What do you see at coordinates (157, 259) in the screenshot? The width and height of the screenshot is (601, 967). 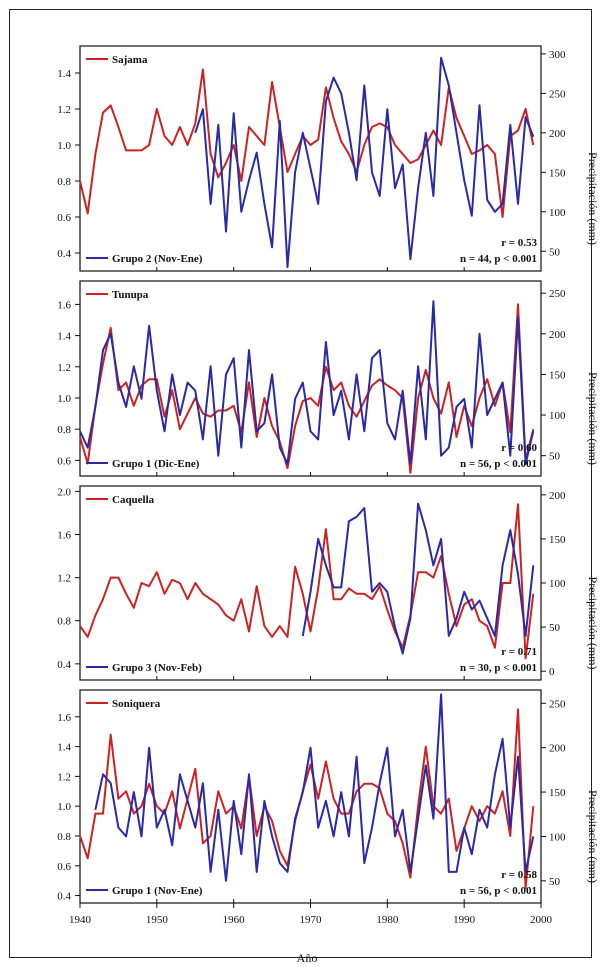 I see `legend-label: Grupo 2 (Nov-Ene)` at bounding box center [157, 259].